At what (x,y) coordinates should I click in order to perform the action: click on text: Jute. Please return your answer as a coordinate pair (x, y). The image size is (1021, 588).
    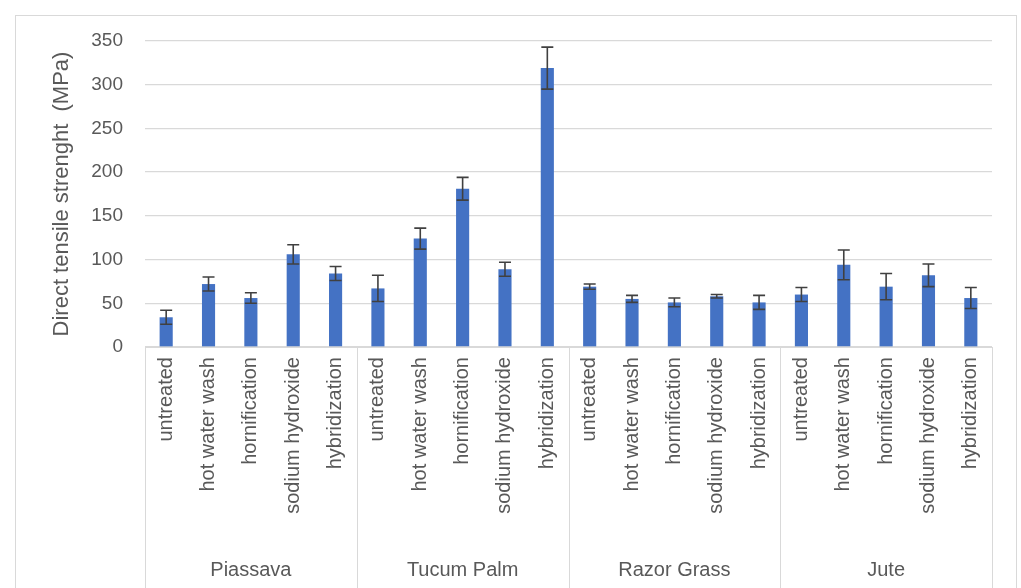
    Looking at the image, I should click on (886, 568).